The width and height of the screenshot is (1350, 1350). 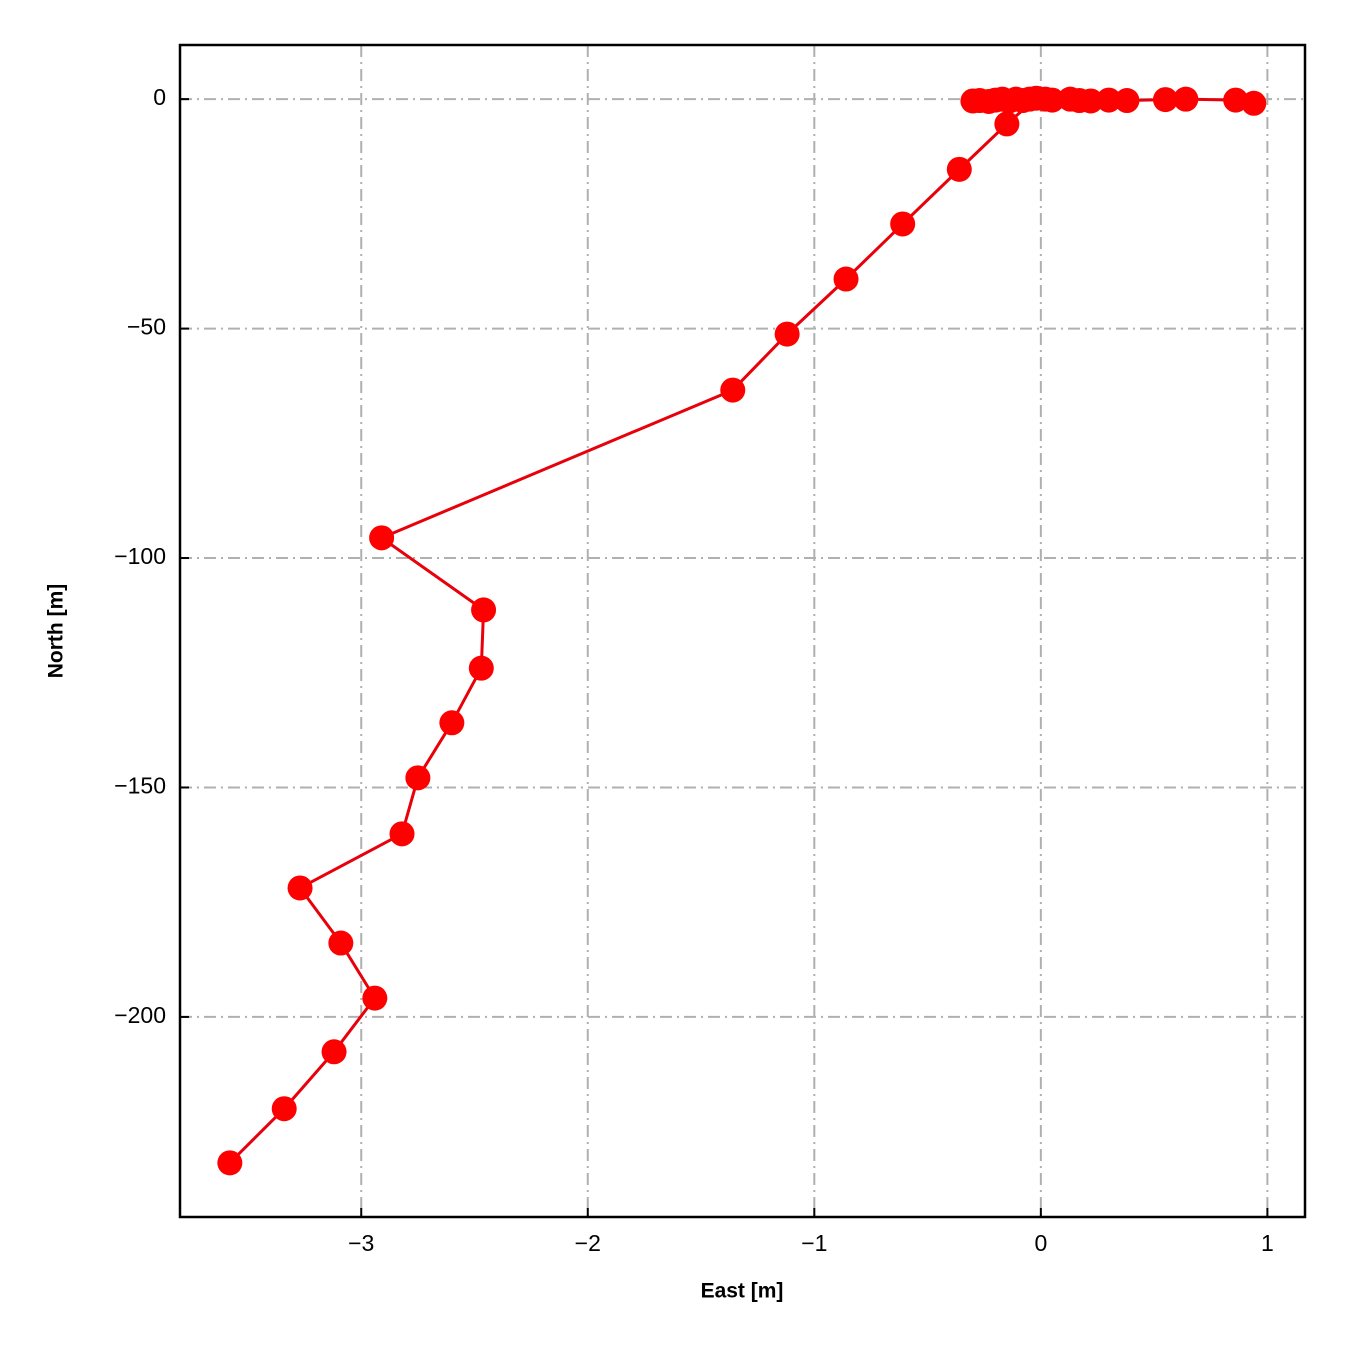 What do you see at coordinates (146, 327) in the screenshot?
I see `y-tick-label: −50` at bounding box center [146, 327].